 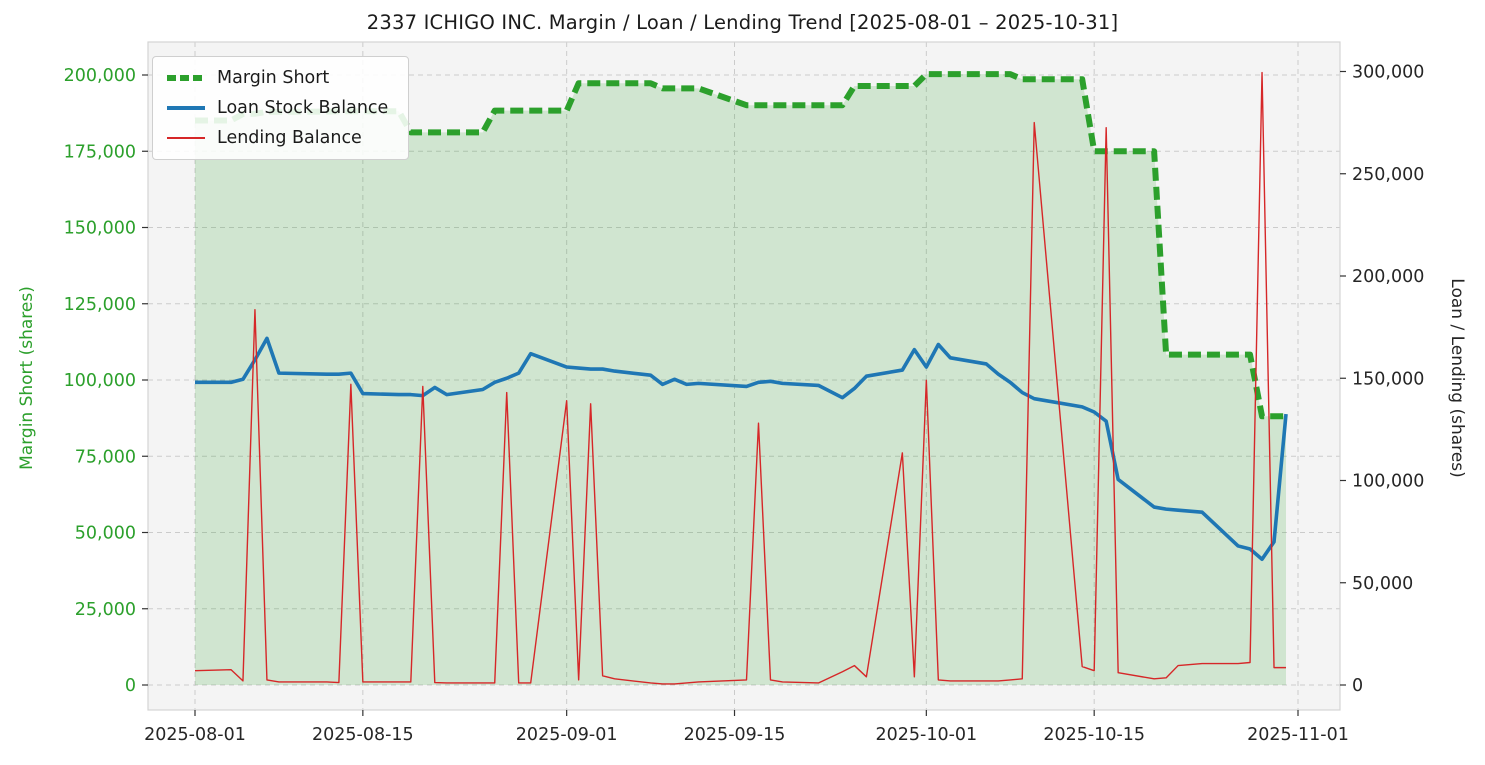 What do you see at coordinates (27, 378) in the screenshot?
I see `left-axis-label: Margin Short (shares)` at bounding box center [27, 378].